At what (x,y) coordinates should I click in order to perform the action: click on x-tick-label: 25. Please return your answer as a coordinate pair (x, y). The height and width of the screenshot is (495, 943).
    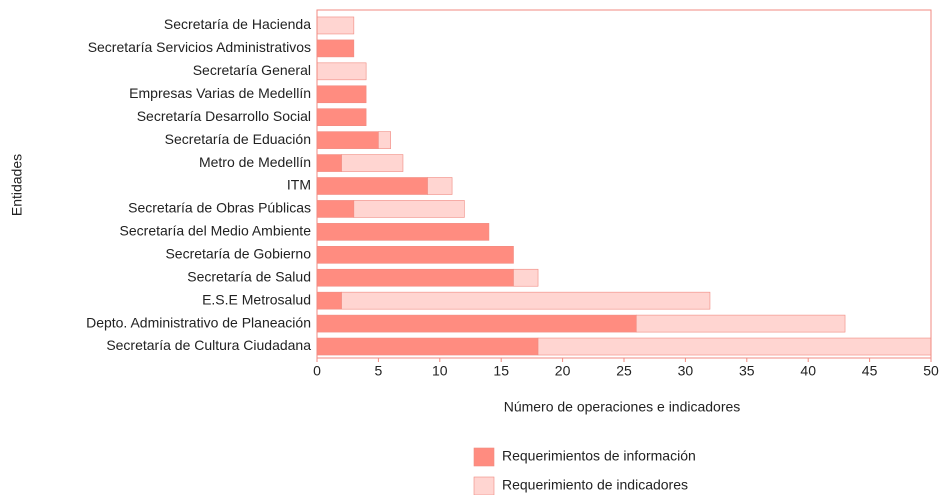
    Looking at the image, I should click on (624, 371).